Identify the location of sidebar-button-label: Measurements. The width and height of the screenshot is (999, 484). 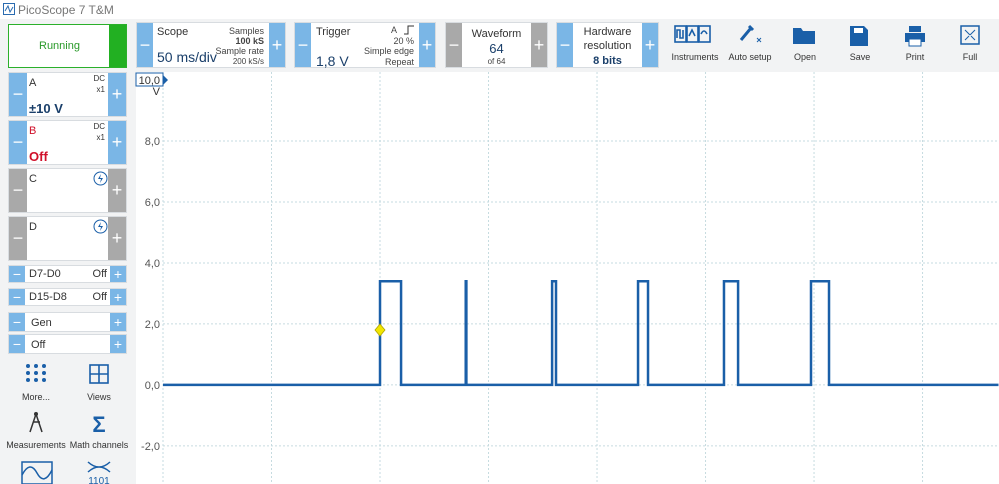
(36, 445).